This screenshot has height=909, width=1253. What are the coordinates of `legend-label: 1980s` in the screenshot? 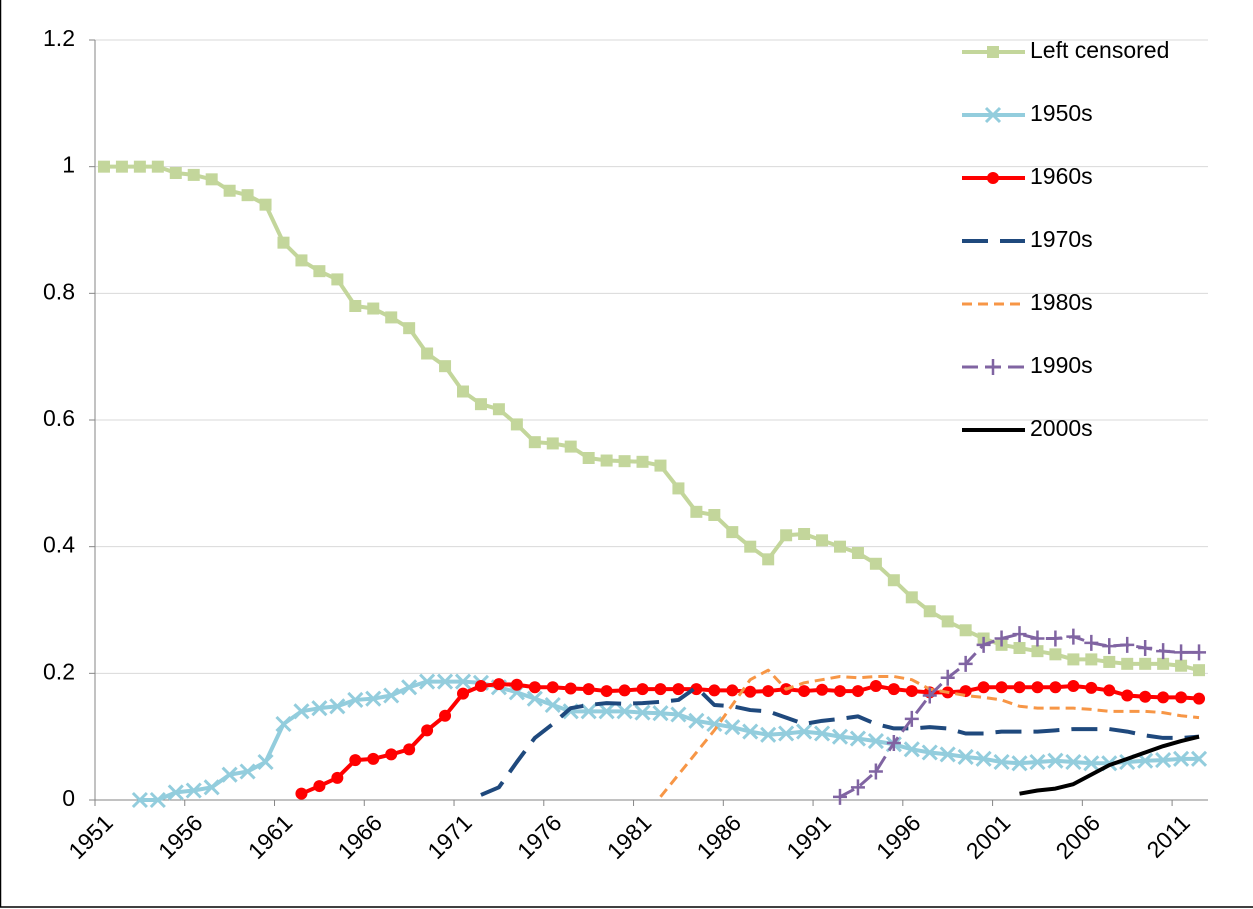 It's located at (1061, 302).